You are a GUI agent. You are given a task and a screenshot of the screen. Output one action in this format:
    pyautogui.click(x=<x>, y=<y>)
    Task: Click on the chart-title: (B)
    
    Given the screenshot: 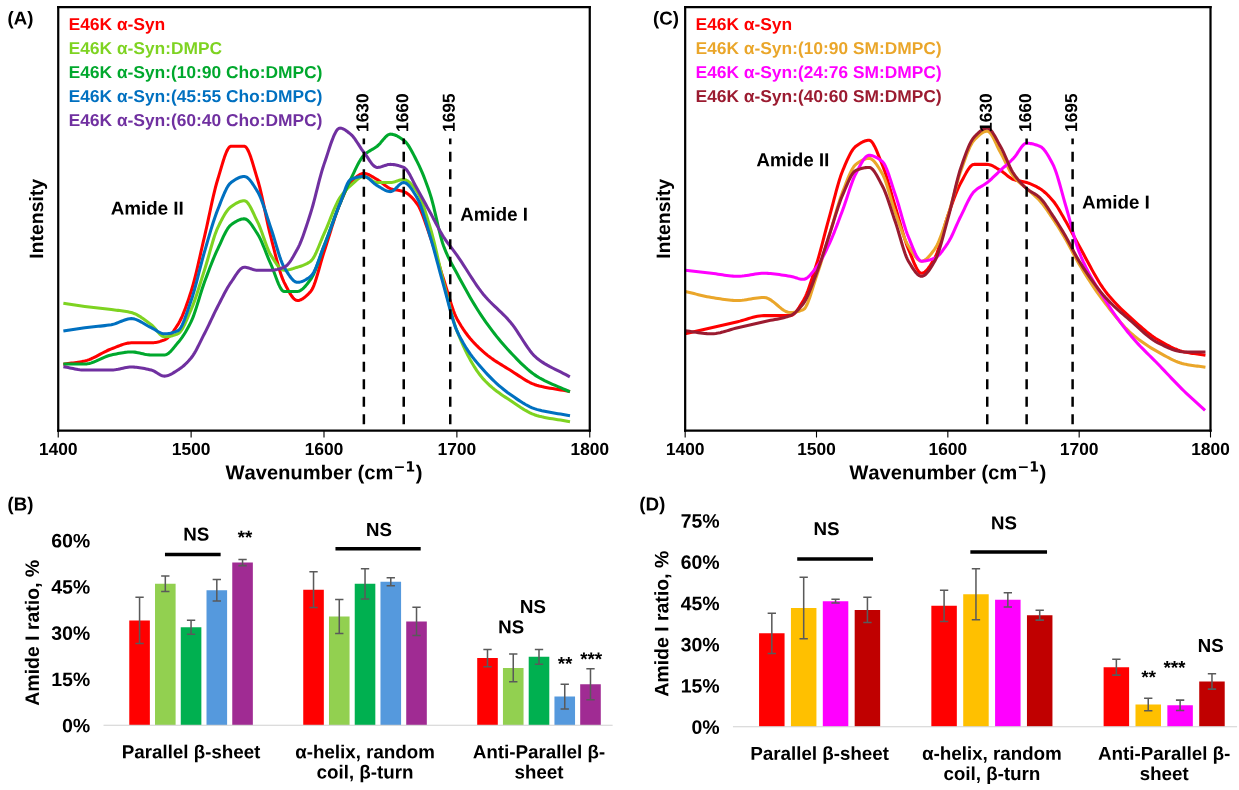 What is the action you would take?
    pyautogui.click(x=20, y=505)
    